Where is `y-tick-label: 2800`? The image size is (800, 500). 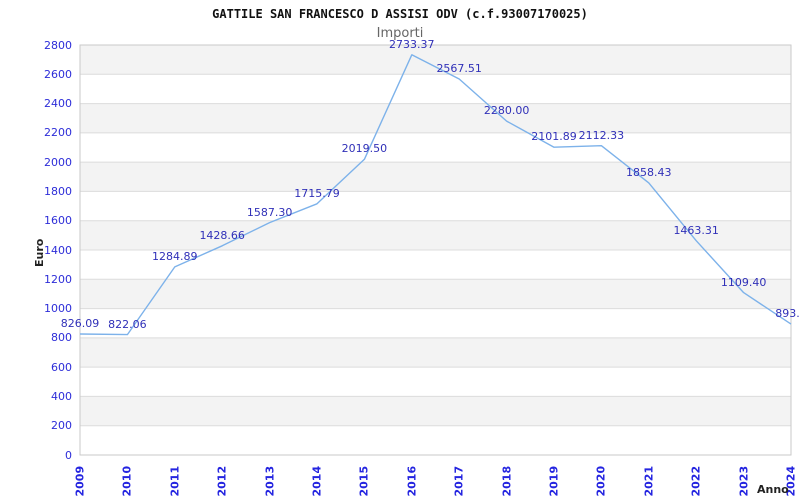
y-tick-label: 2800 is located at coordinates (58, 45).